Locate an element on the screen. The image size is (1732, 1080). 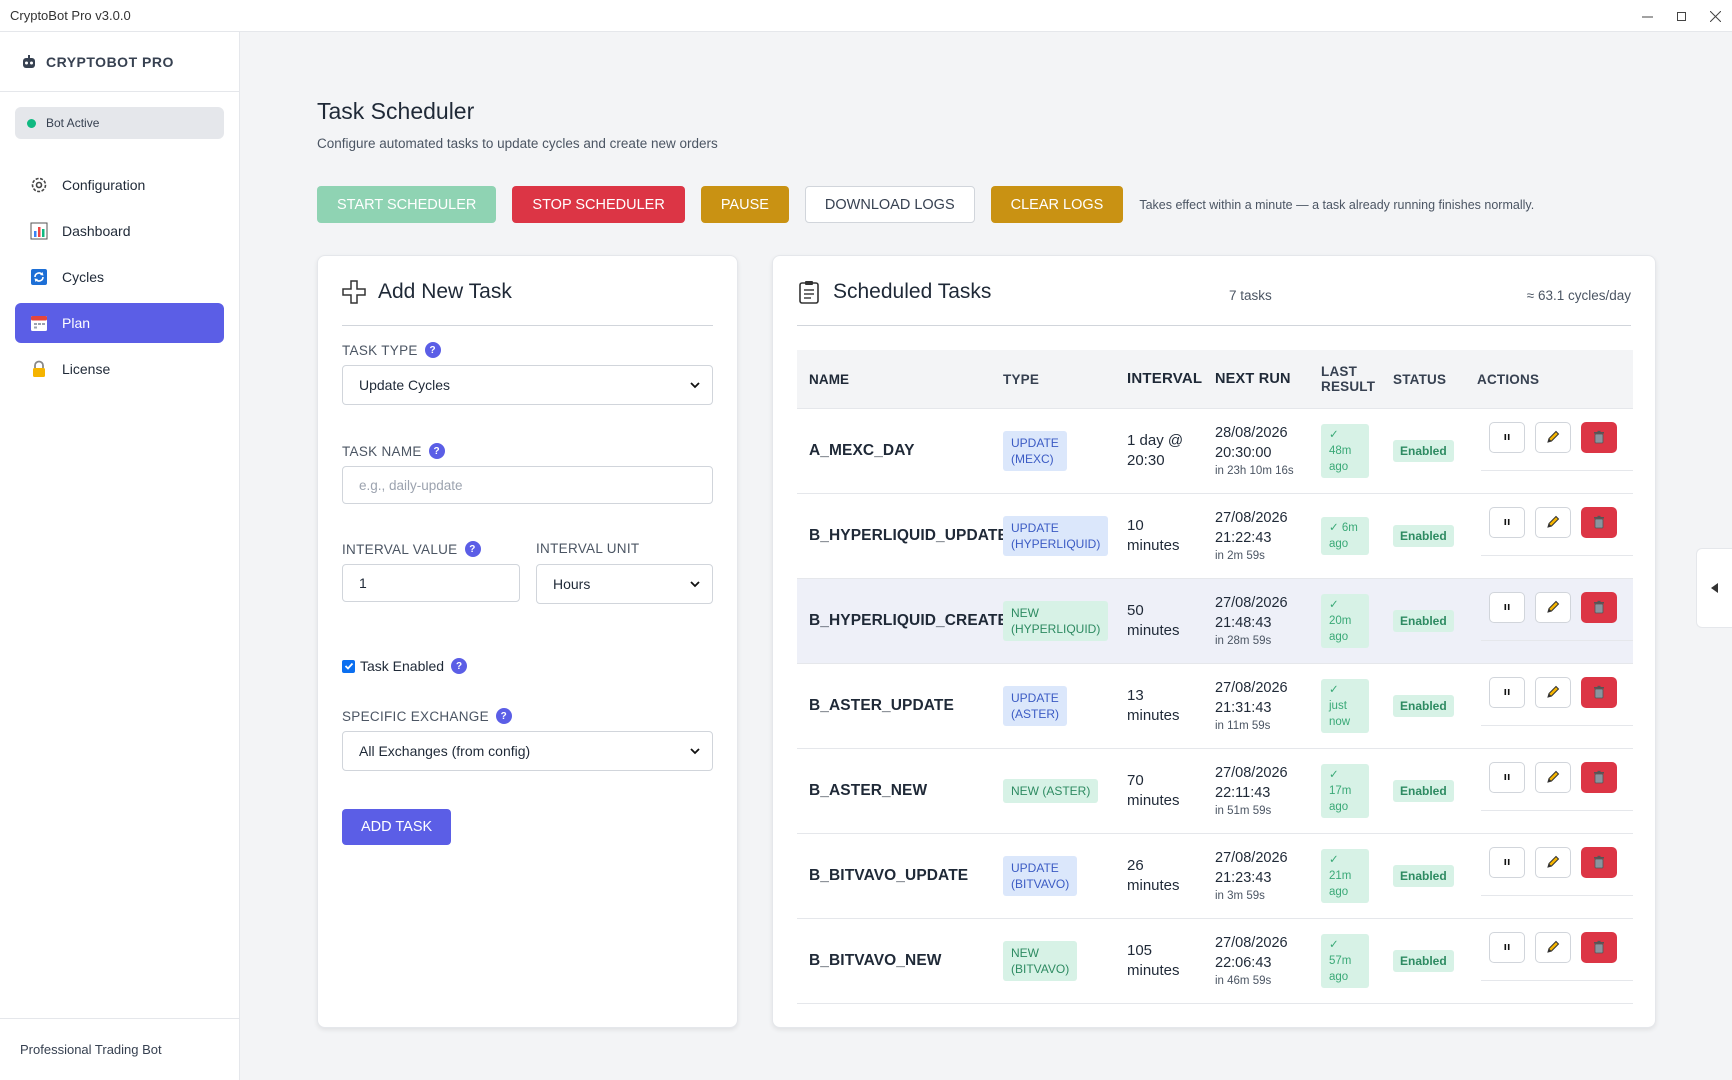
task-next-run: 27/08/2026 21:23:43 in 3m 59s is located at coordinates (1268, 876).